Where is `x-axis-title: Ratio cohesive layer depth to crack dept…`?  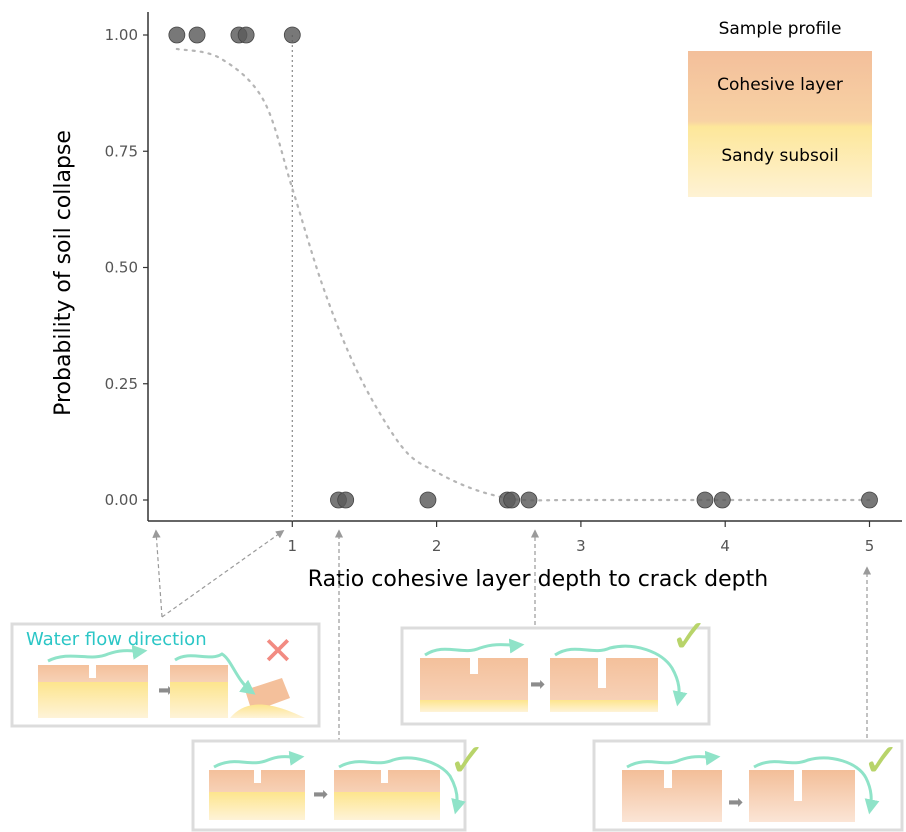 x-axis-title: Ratio cohesive layer depth to crack dept… is located at coordinates (538, 579).